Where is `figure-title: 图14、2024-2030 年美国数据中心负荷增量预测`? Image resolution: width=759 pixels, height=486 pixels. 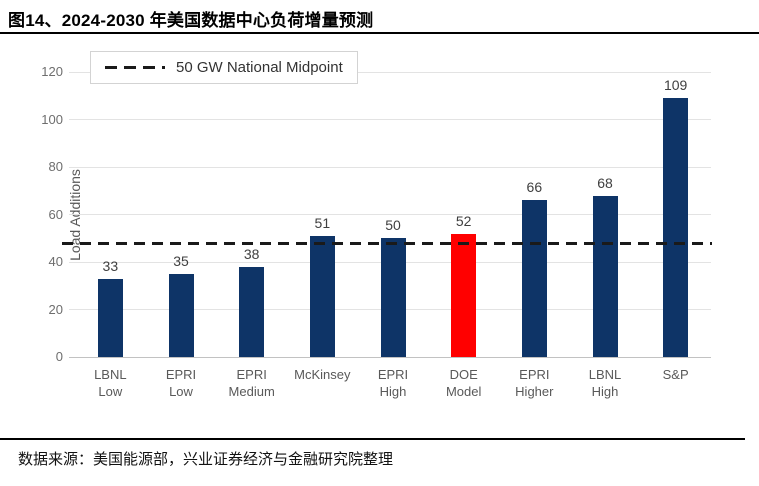
figure-title: 图14、2024-2030 年美国数据中心负荷增量预测 is located at coordinates (191, 20).